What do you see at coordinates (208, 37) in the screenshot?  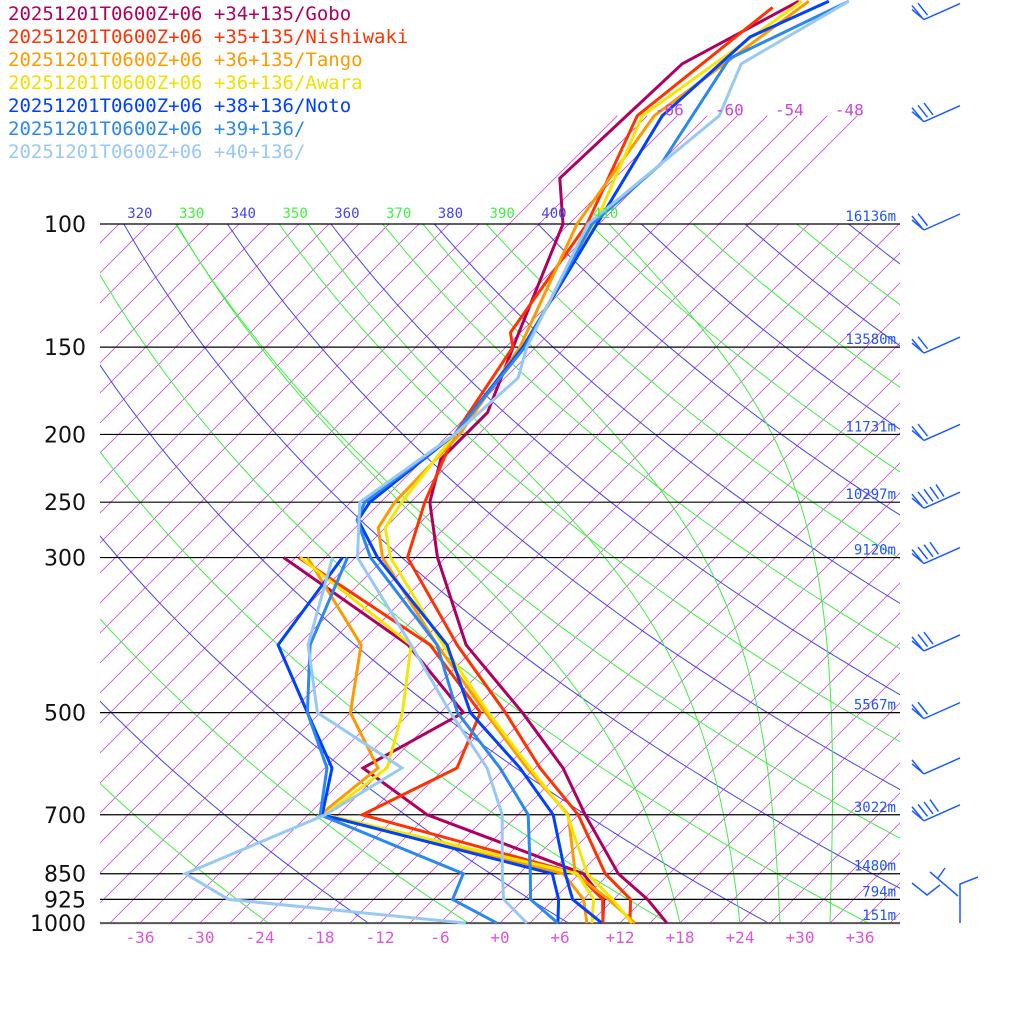 I see `legend-item-nishiwaki: 20251201T0600Z+06 +35+135/Nishiwaki` at bounding box center [208, 37].